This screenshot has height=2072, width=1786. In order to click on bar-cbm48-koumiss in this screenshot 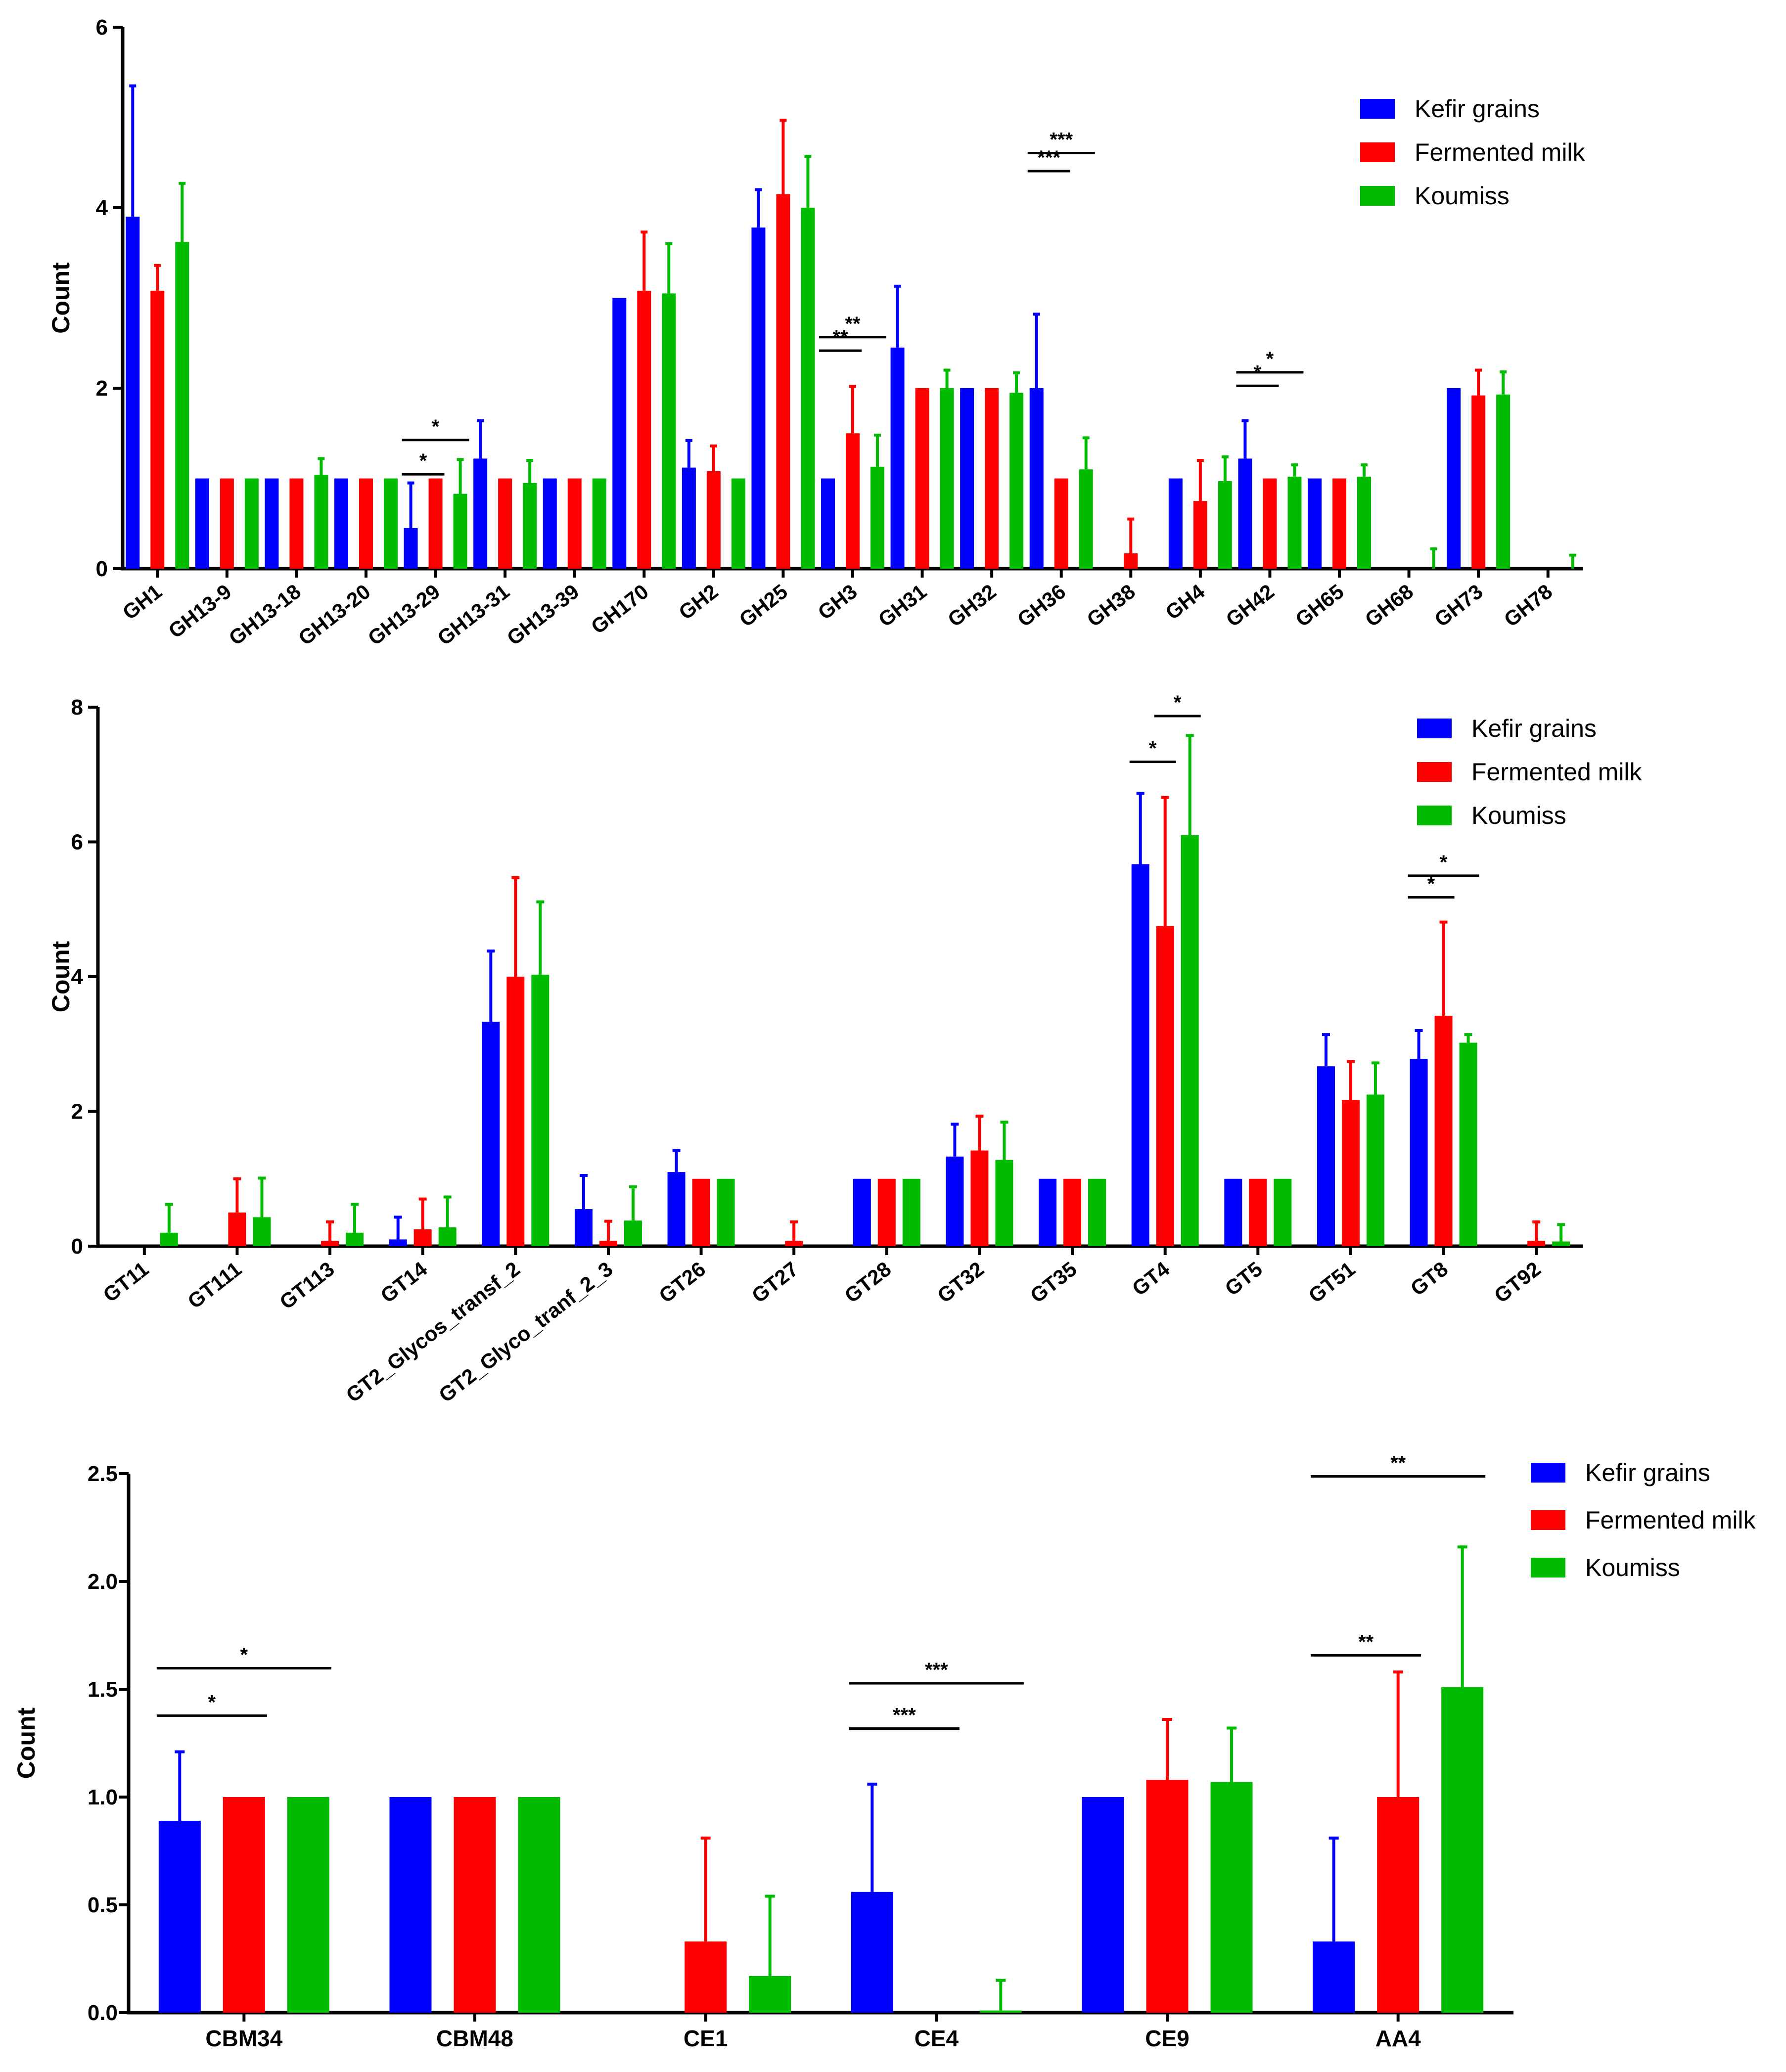, I will do `click(539, 1905)`.